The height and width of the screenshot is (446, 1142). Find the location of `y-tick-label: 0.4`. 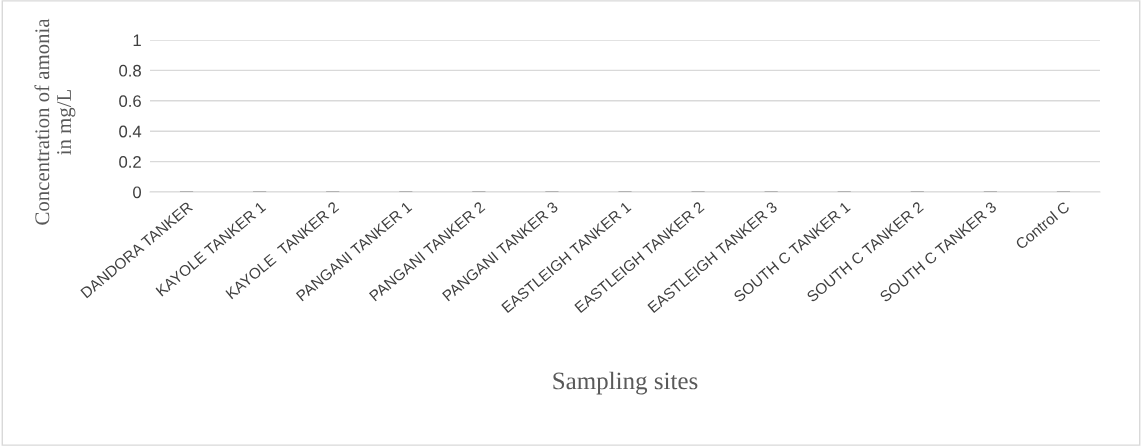

y-tick-label: 0.4 is located at coordinates (130, 131).